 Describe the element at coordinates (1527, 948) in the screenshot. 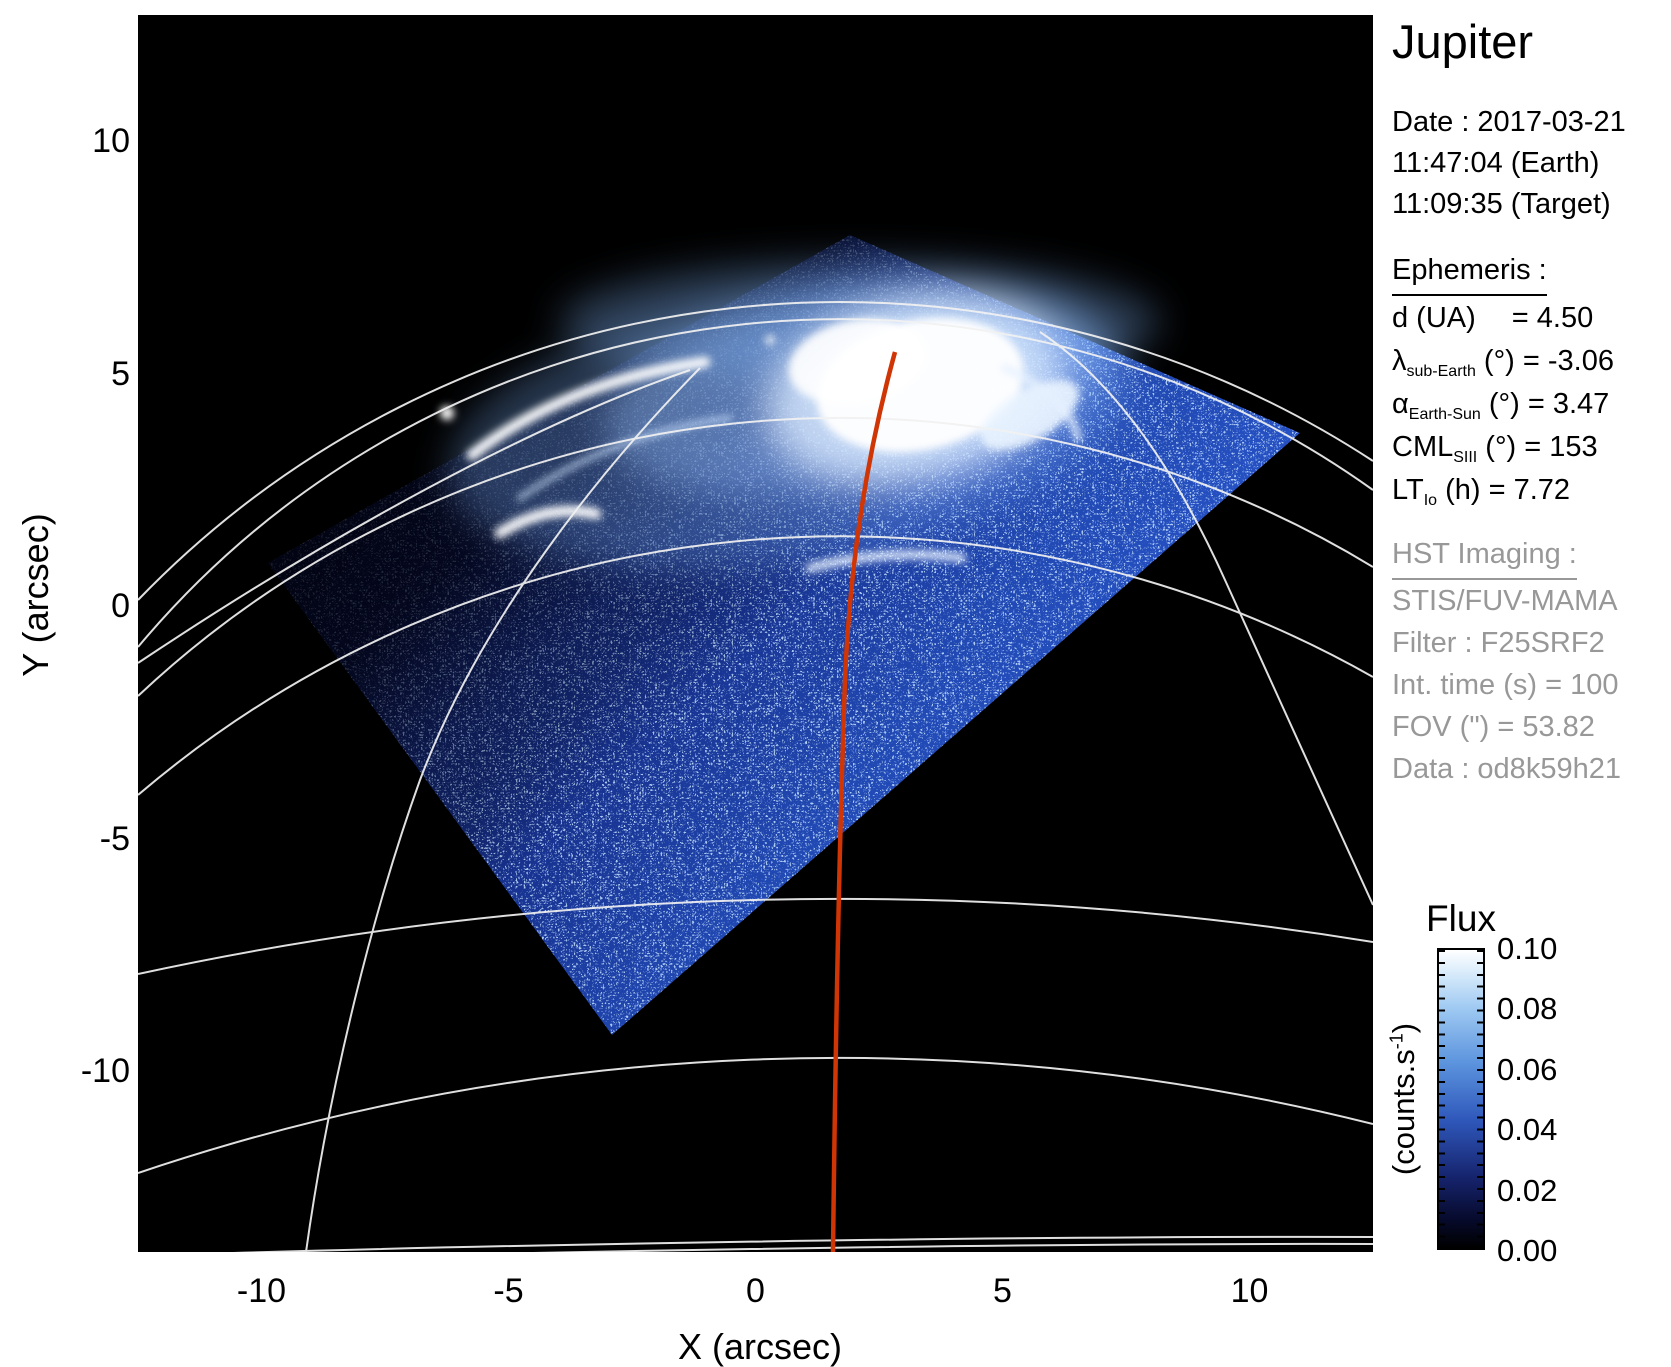

I see `colorbar-tick-label: 0.10` at that location.